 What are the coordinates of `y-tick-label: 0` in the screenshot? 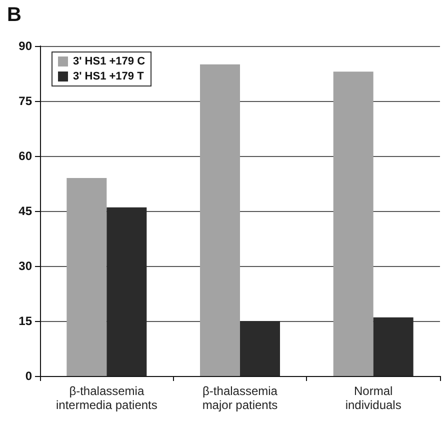 It's located at (28, 376).